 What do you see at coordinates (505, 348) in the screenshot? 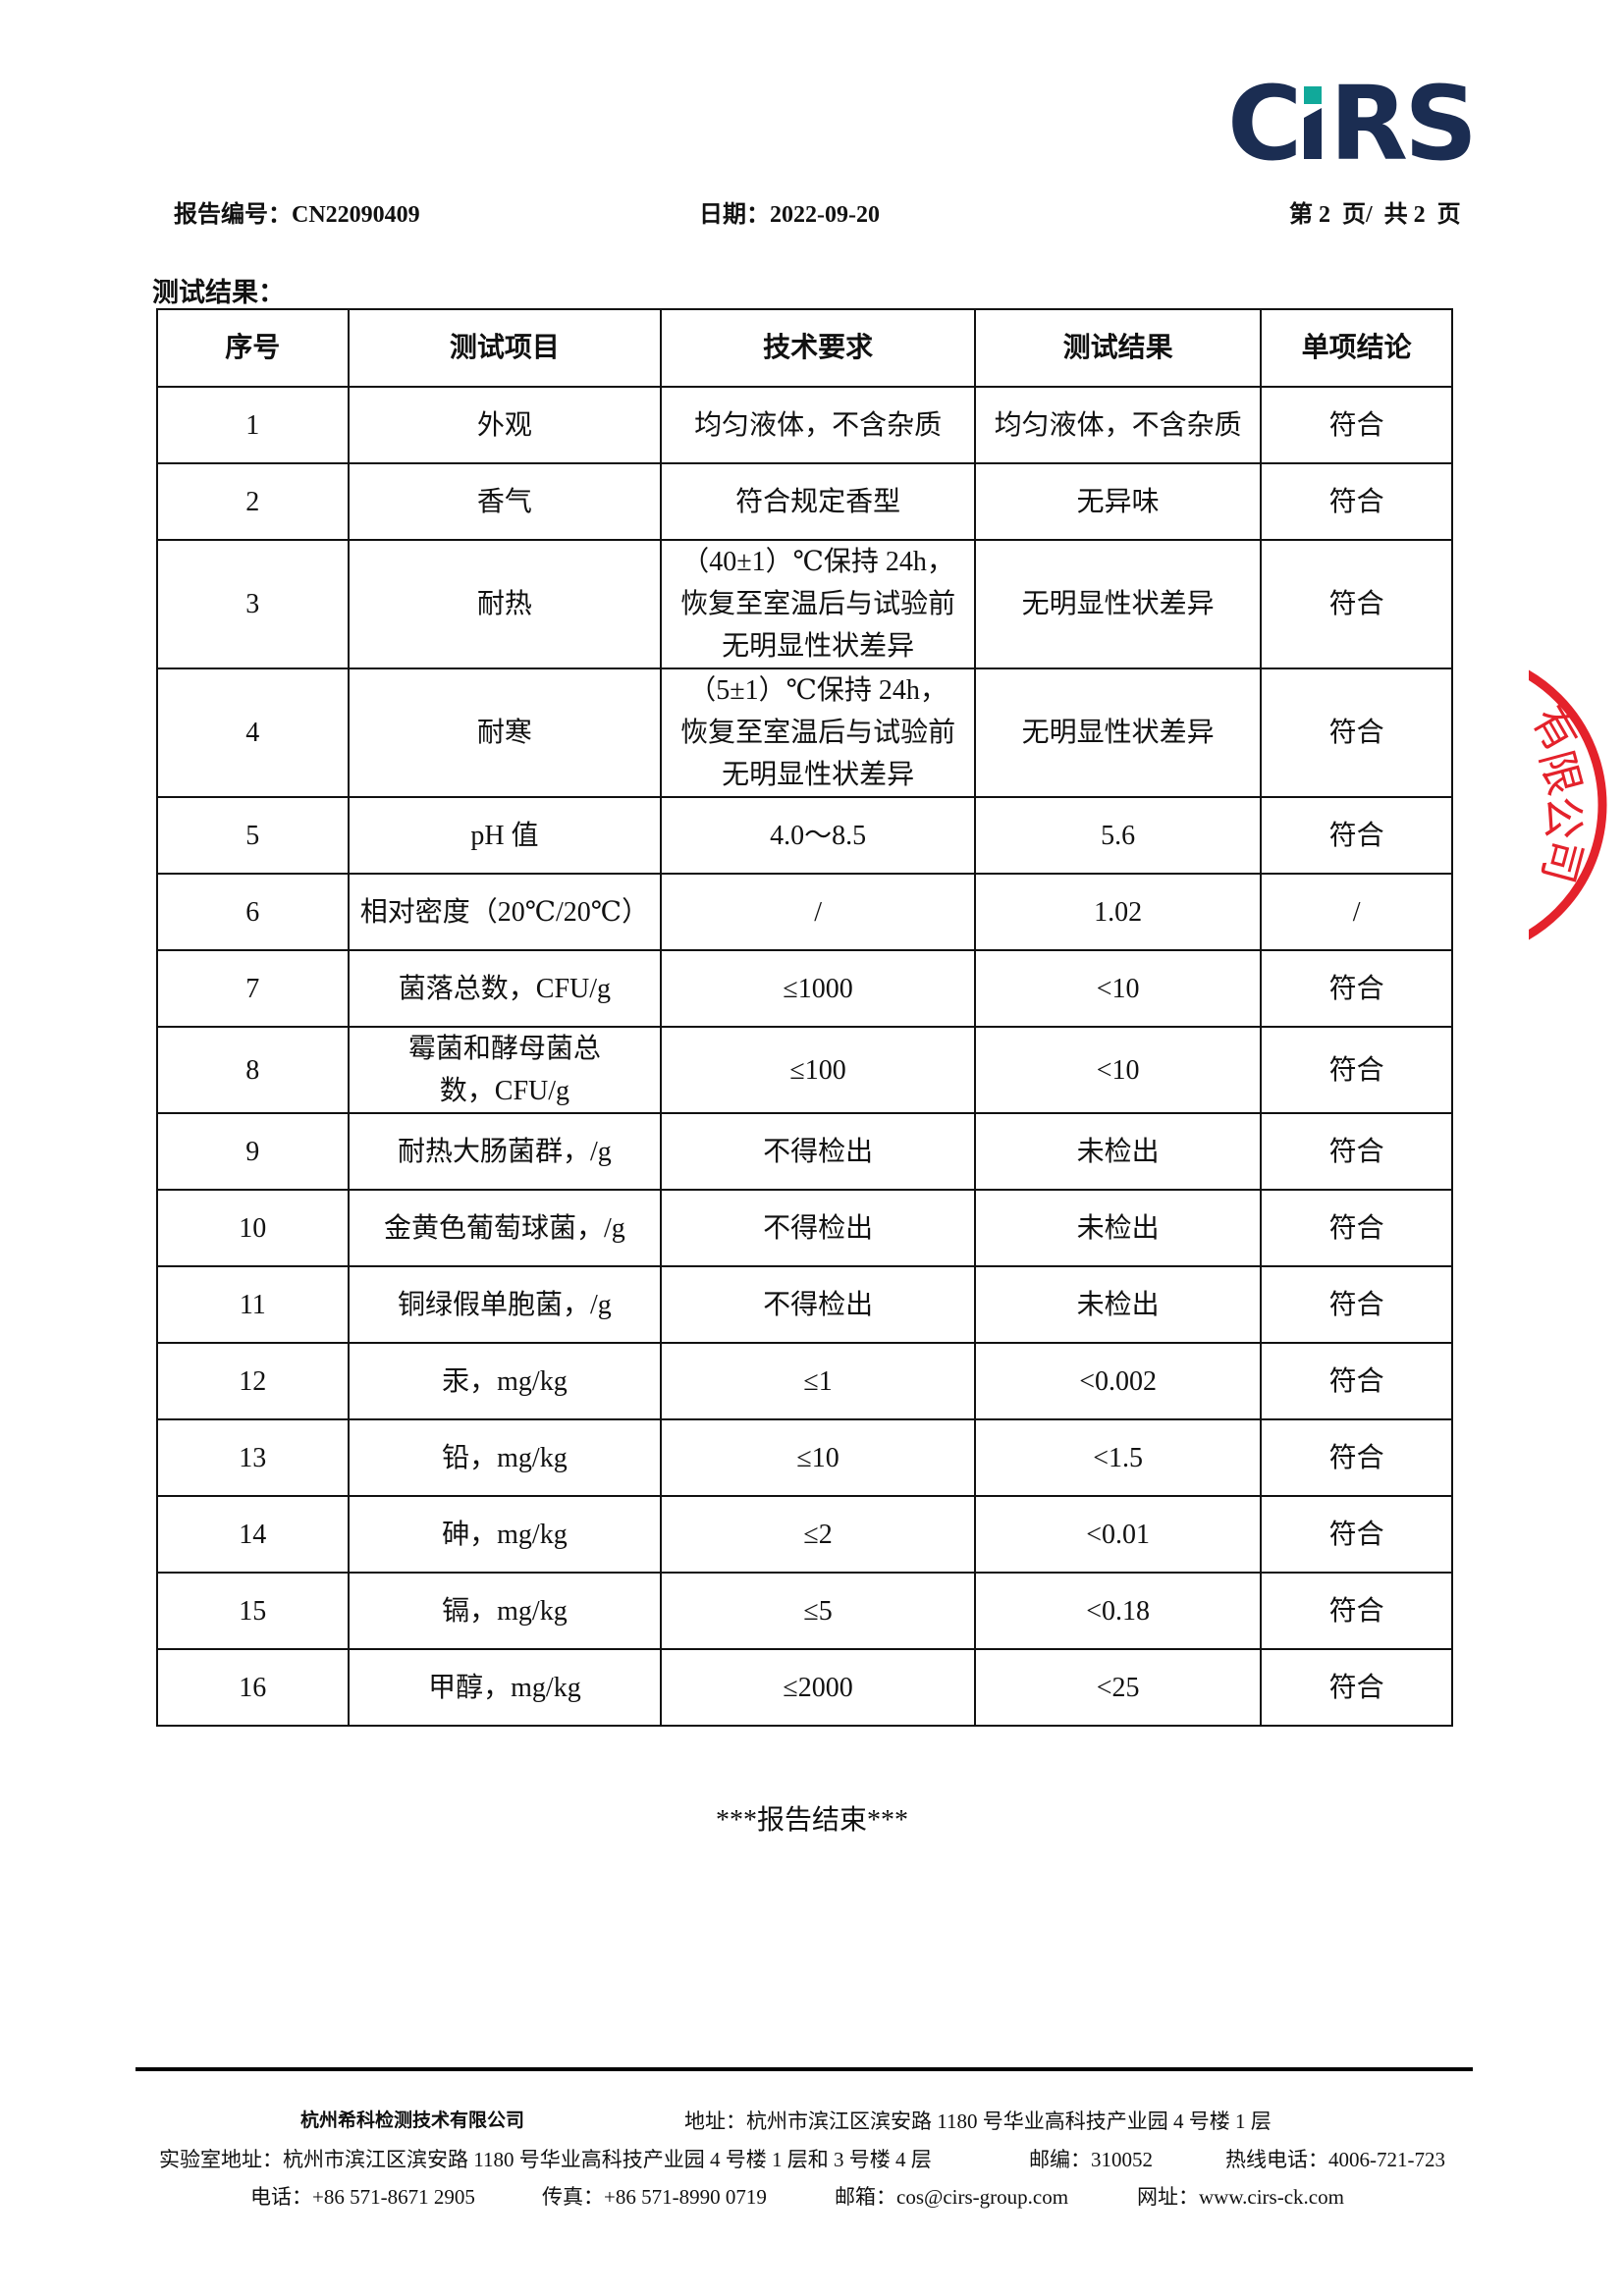
I see `column-header: 测试项目` at bounding box center [505, 348].